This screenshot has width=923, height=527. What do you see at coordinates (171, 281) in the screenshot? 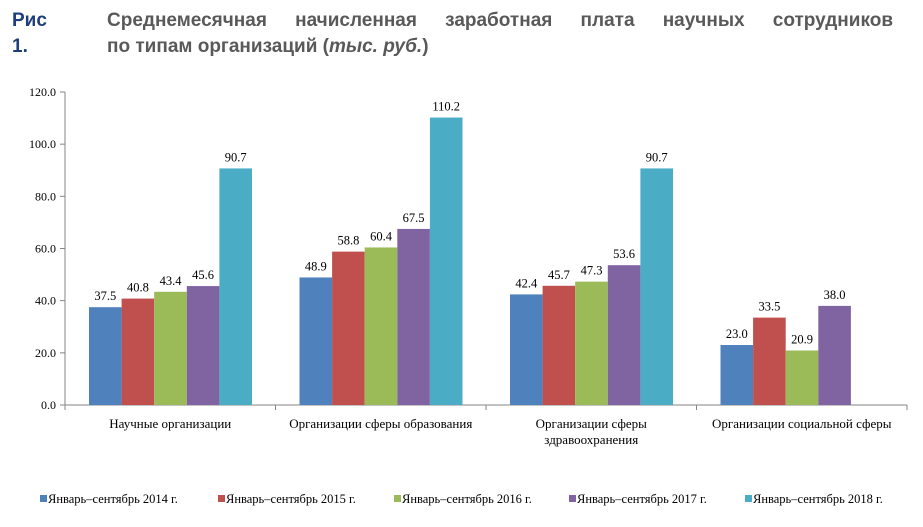
I see `data-label: 43.4` at bounding box center [171, 281].